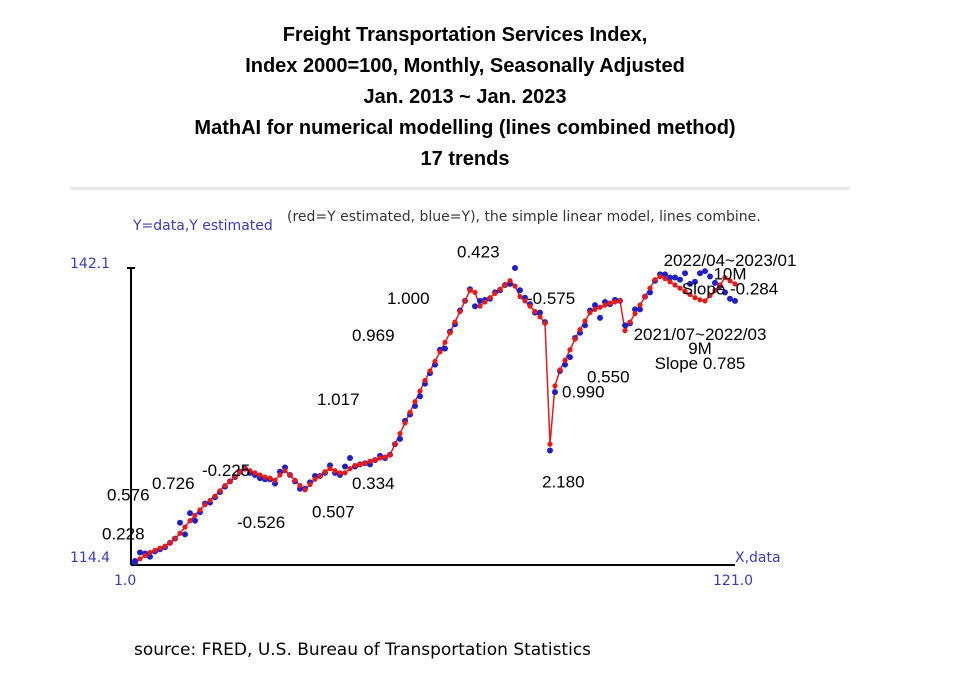  What do you see at coordinates (460, 188) in the screenshot?
I see `plot-top-border` at bounding box center [460, 188].